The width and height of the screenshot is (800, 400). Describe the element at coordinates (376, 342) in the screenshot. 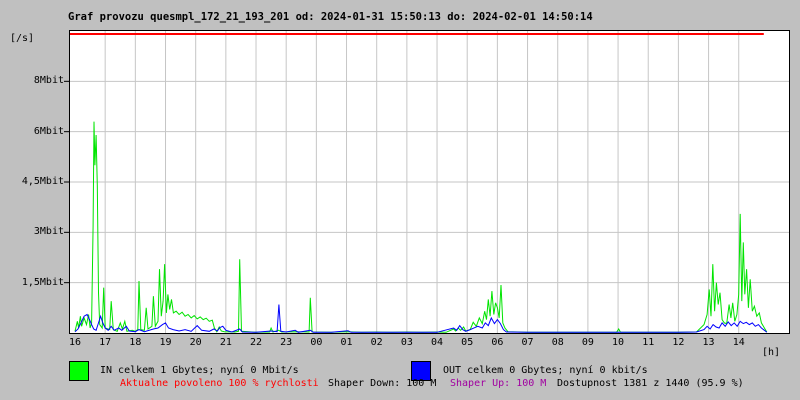

I see `x-axis-label: 02` at that location.